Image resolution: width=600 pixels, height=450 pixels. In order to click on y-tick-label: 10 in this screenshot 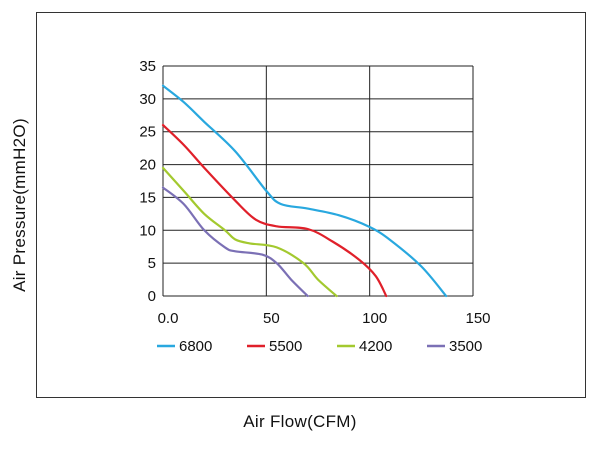, I will do `click(147, 230)`.